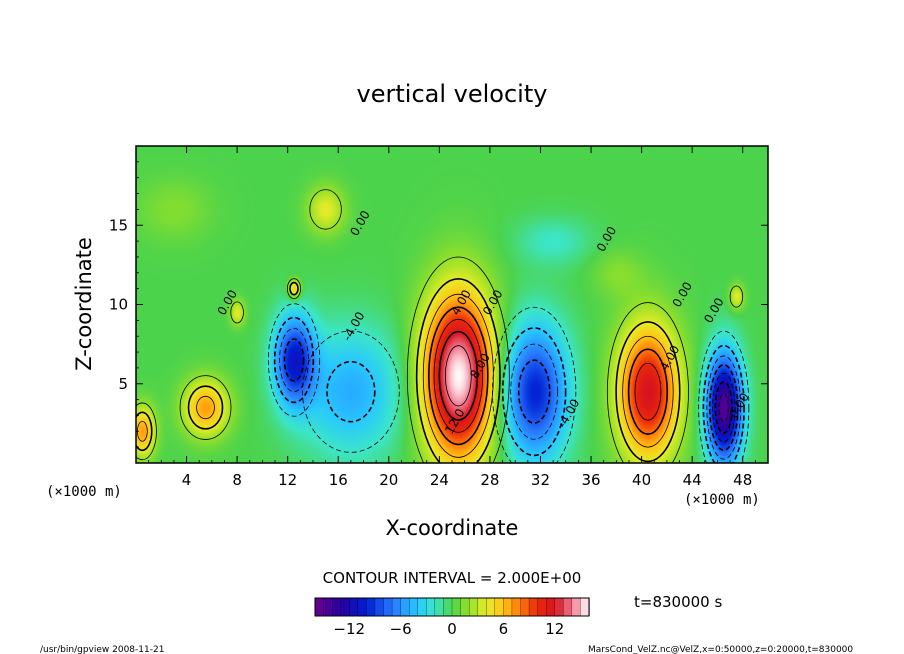 This screenshot has height=654, width=904. What do you see at coordinates (678, 602) in the screenshot?
I see `time-label: t=830000 s` at bounding box center [678, 602].